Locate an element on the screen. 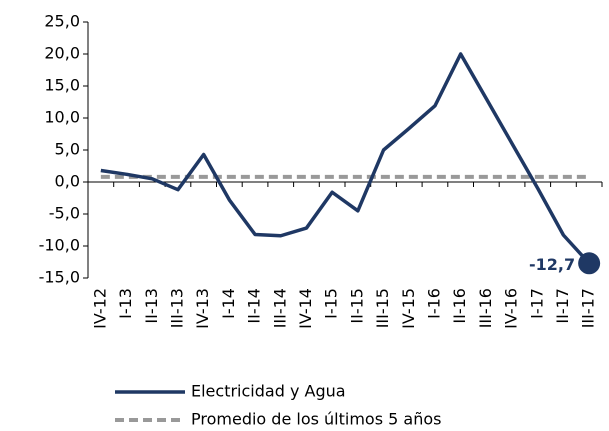 Image resolution: width=609 pixels, height=431 pixels. x-tick-label: III-13 is located at coordinates (176, 308).